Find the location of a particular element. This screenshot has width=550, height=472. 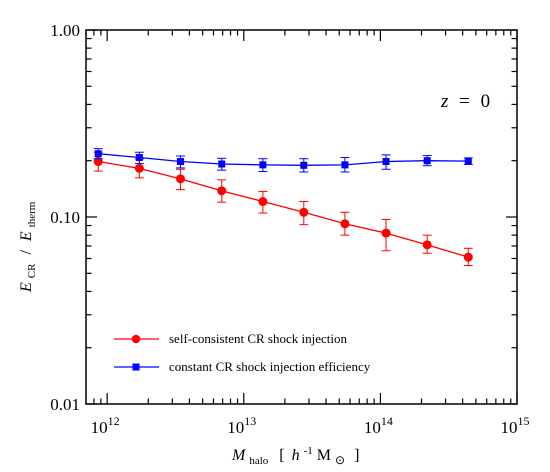

legend-label-red: self-consistent CR shock injection is located at coordinates (258, 338).